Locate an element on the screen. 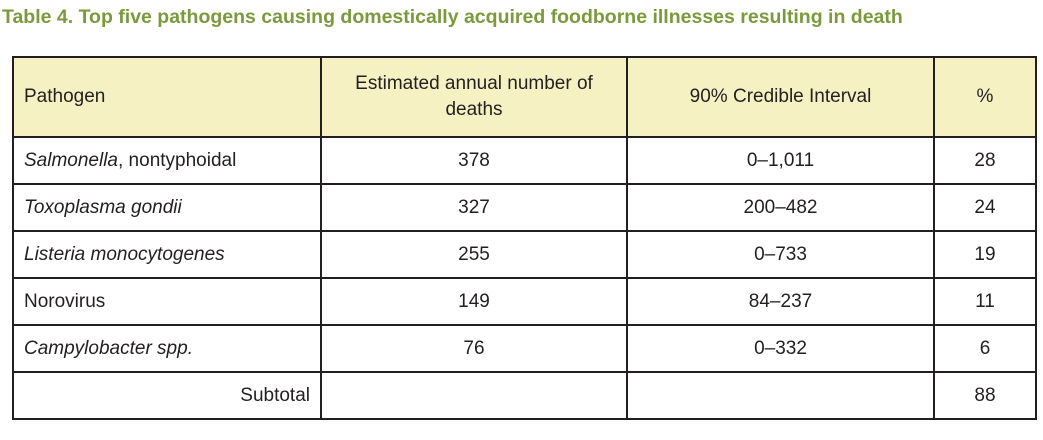 The image size is (1043, 440). header-pathogen: Pathogen is located at coordinates (167, 97).